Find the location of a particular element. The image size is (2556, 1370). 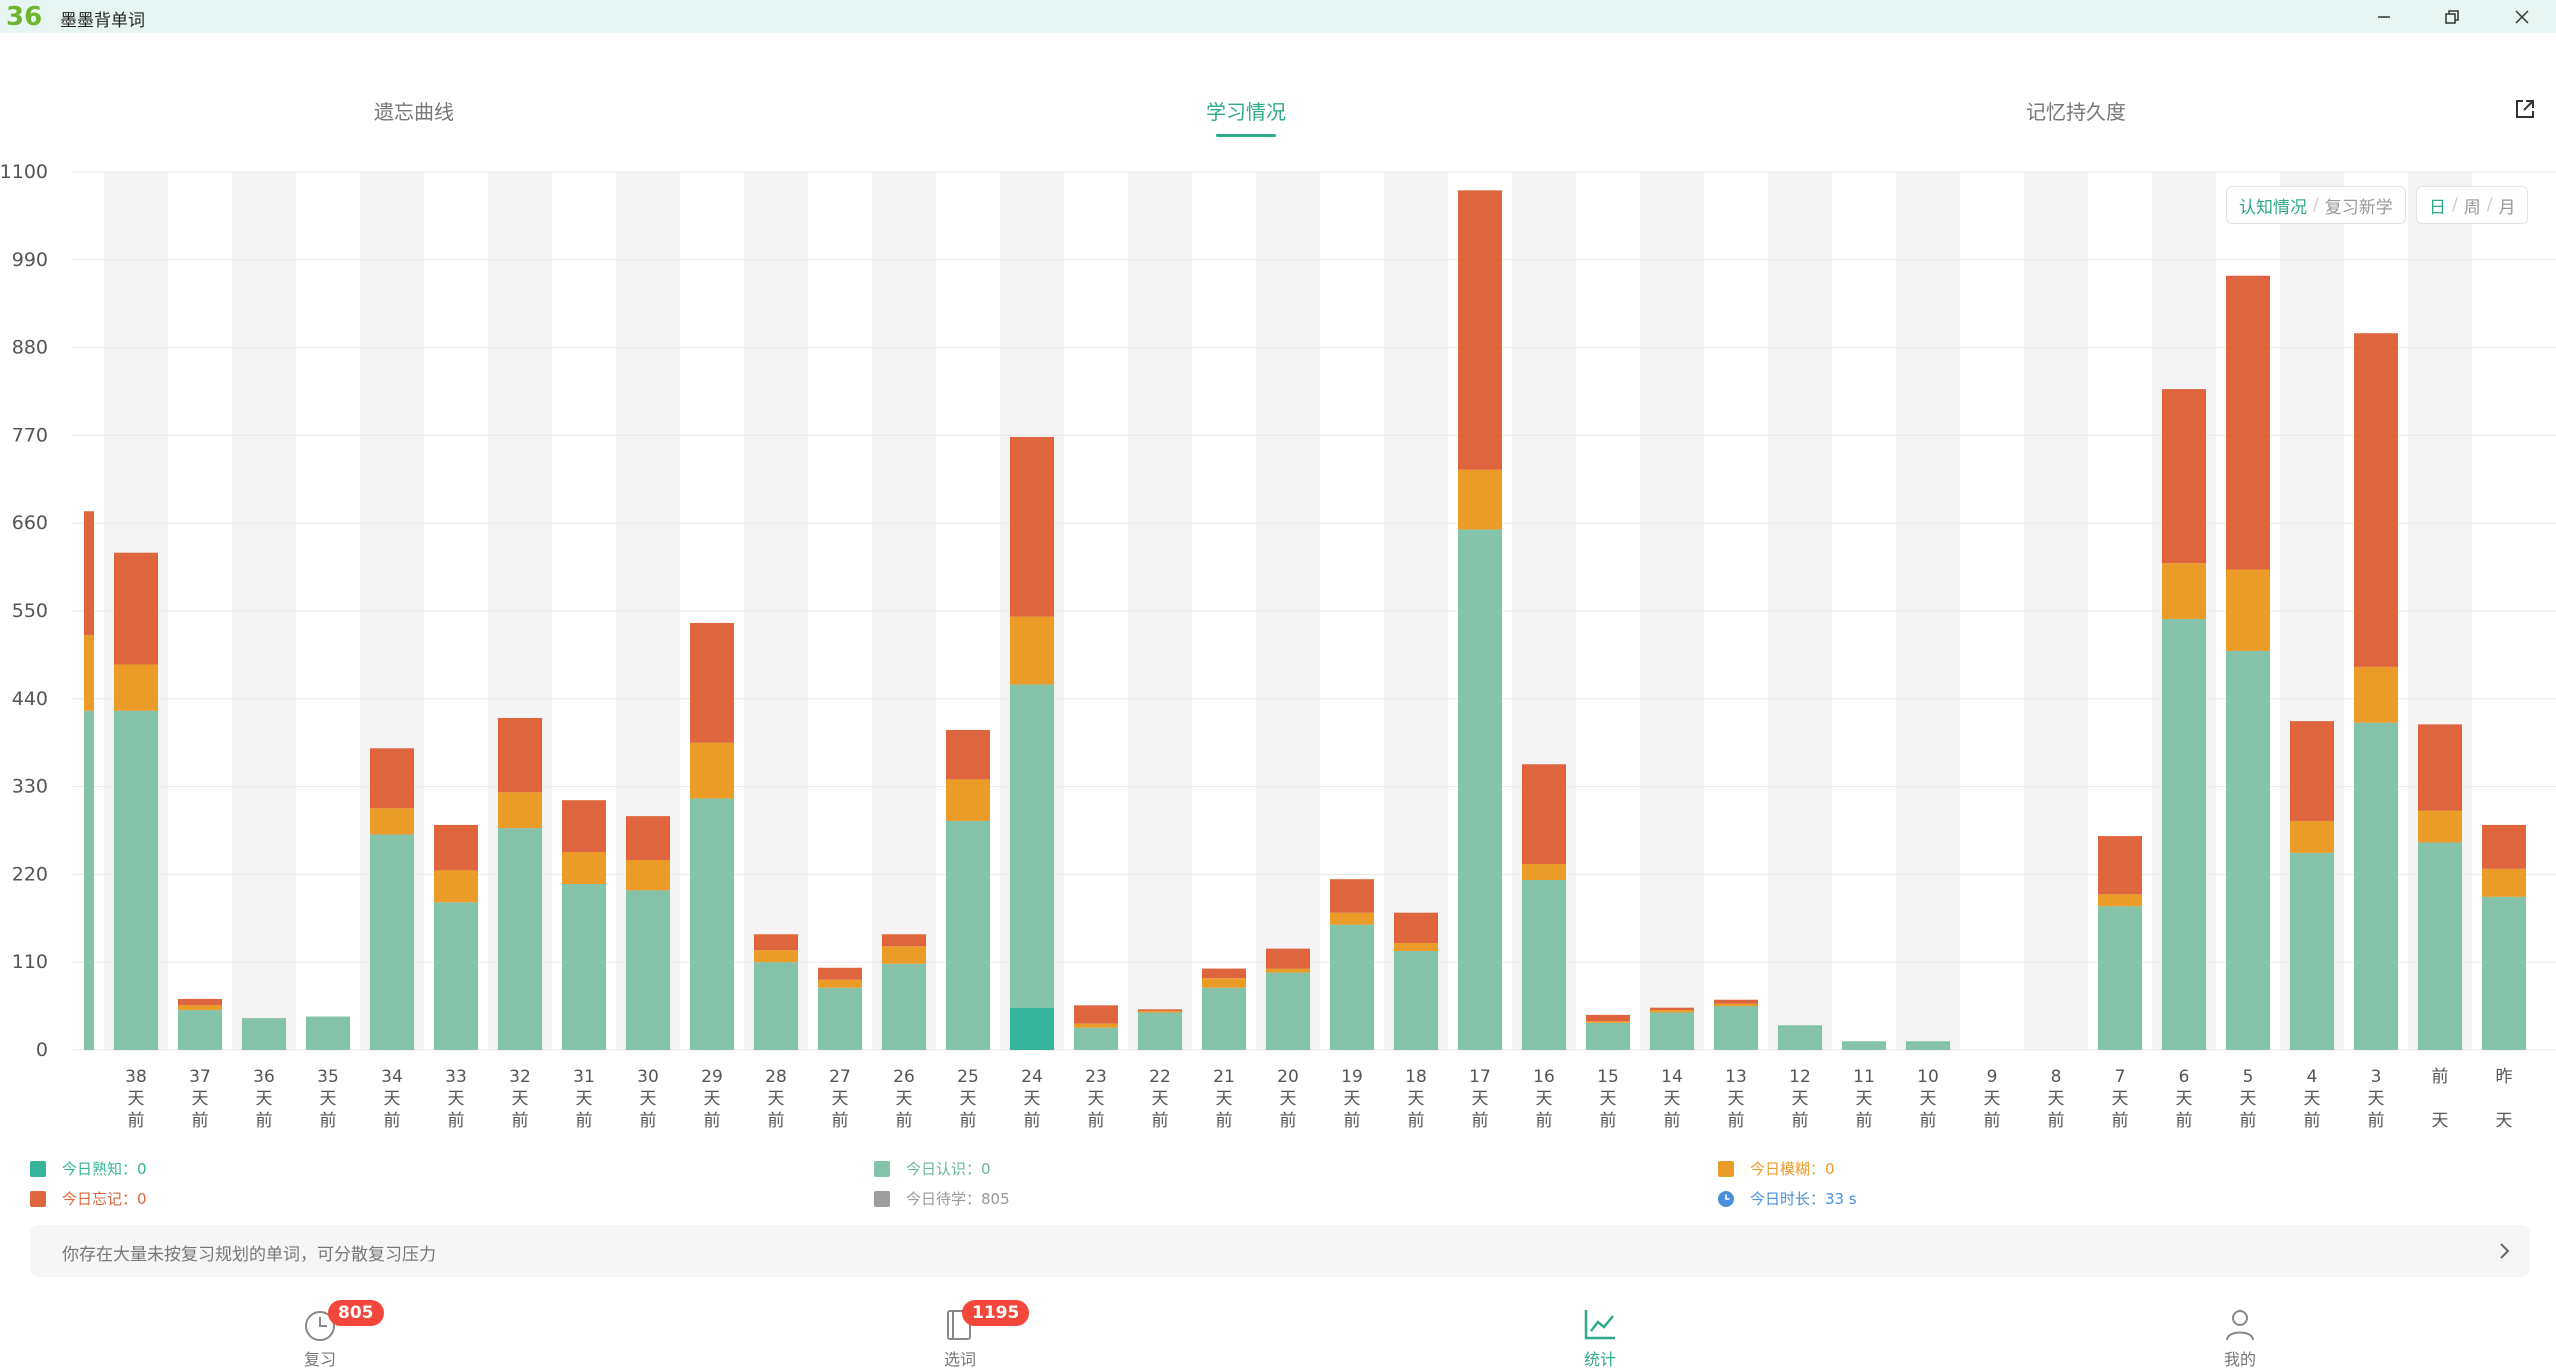

nav-label: 选词 is located at coordinates (959, 1359).